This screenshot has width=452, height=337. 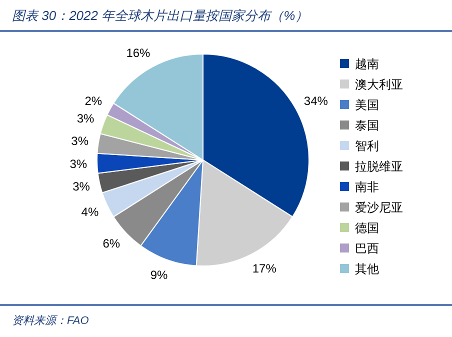 What do you see at coordinates (367, 146) in the screenshot?
I see `legend-label: 智利` at bounding box center [367, 146].